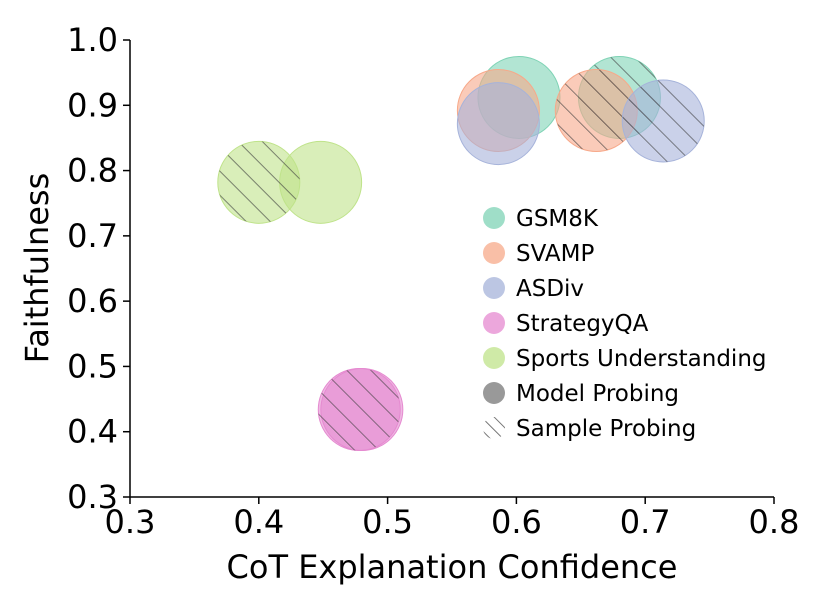 This screenshot has width=830, height=592. Describe the element at coordinates (597, 394) in the screenshot. I see `legend-label: Model Probing` at that location.